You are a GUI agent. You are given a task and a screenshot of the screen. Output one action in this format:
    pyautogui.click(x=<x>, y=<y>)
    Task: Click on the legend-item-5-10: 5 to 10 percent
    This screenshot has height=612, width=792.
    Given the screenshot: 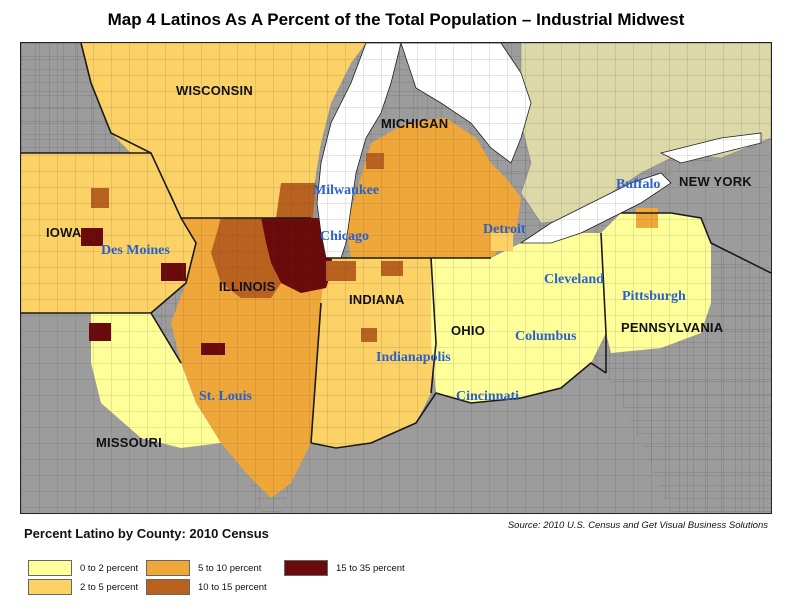 What is the action you would take?
    pyautogui.click(x=203, y=568)
    